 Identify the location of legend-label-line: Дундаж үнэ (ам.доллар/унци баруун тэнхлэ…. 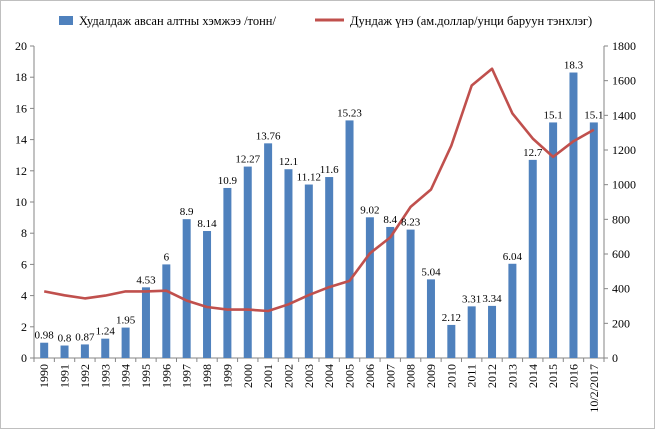
(471, 21).